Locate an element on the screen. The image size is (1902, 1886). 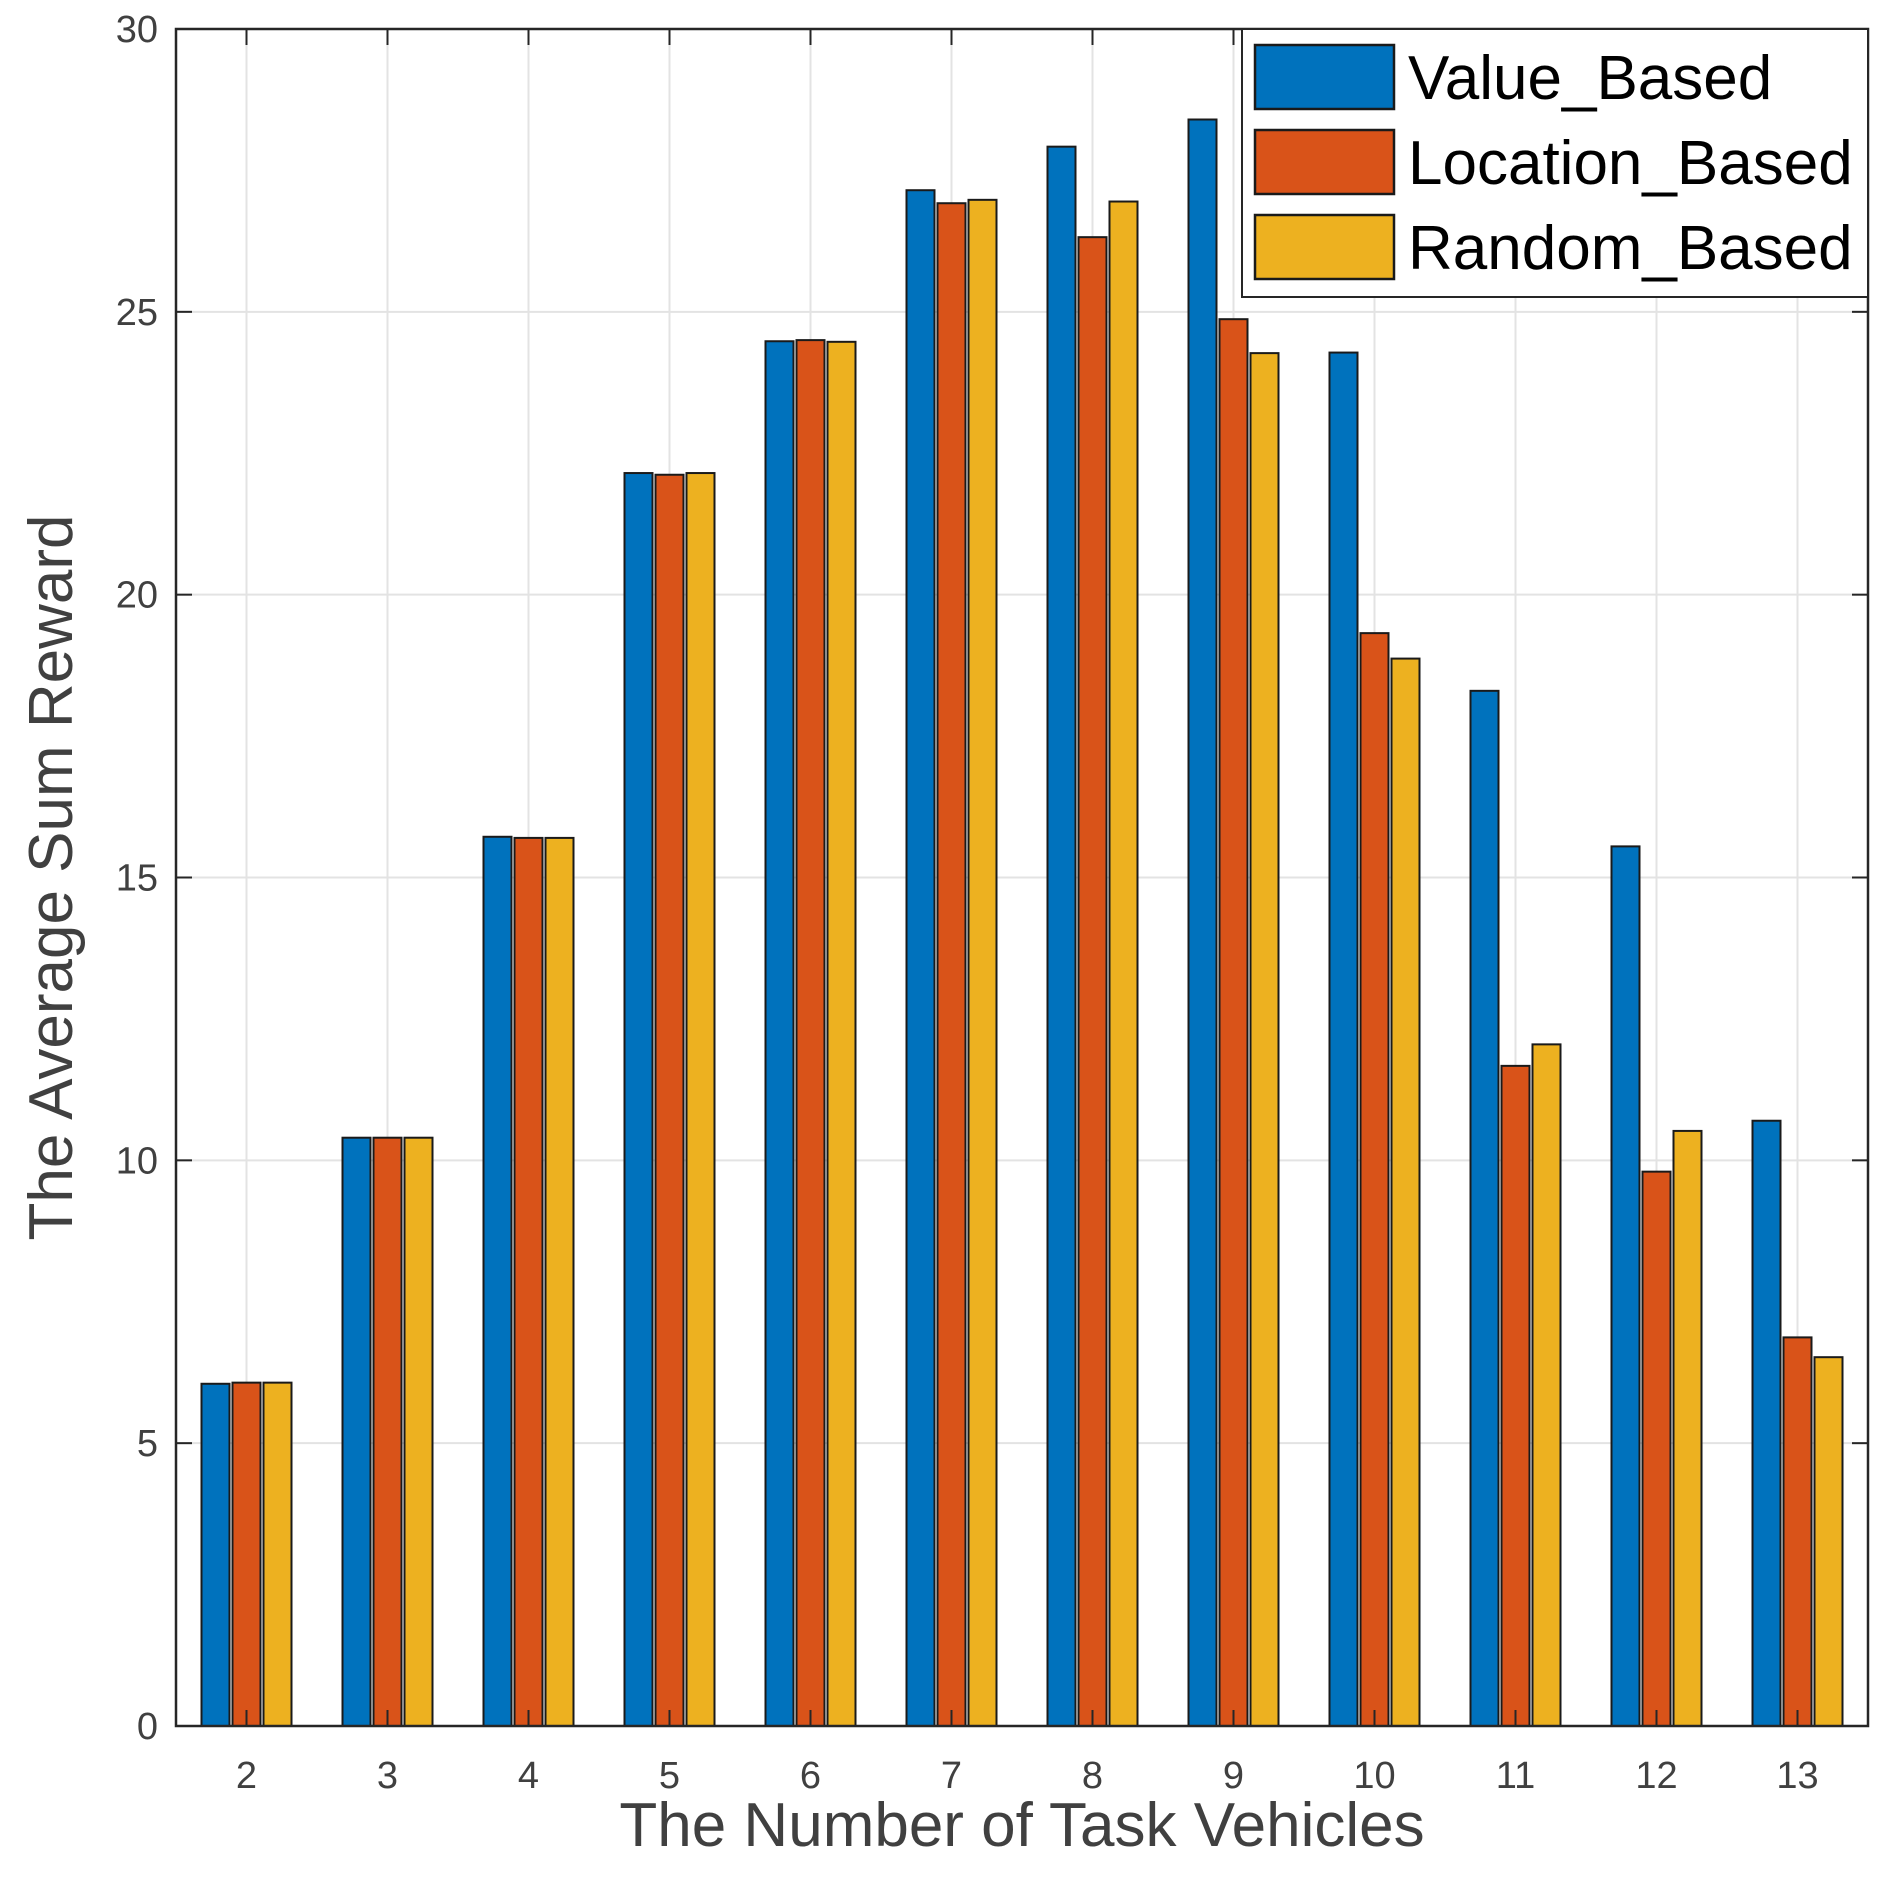
x-tick-label: 4 is located at coordinates (528, 1776).